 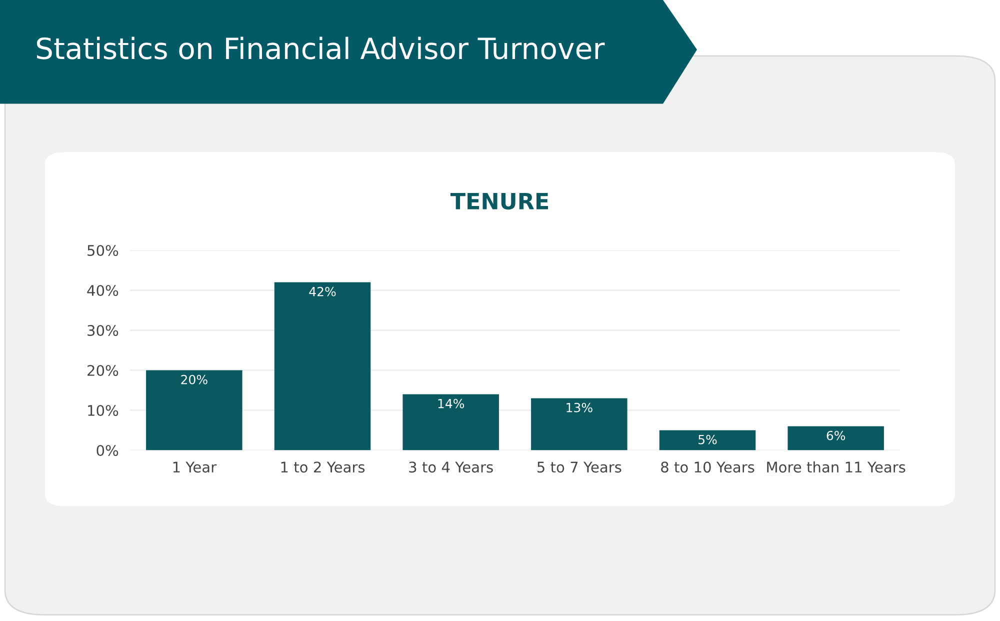 I want to click on x-tick-label: 8 to 10 Years, so click(x=707, y=467).